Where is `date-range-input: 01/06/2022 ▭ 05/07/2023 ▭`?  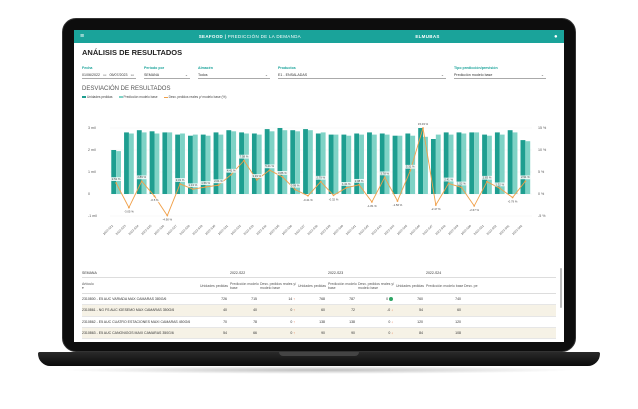 date-range-input: 01/06/2022 ▭ 05/07/2023 ▭ is located at coordinates (109, 75).